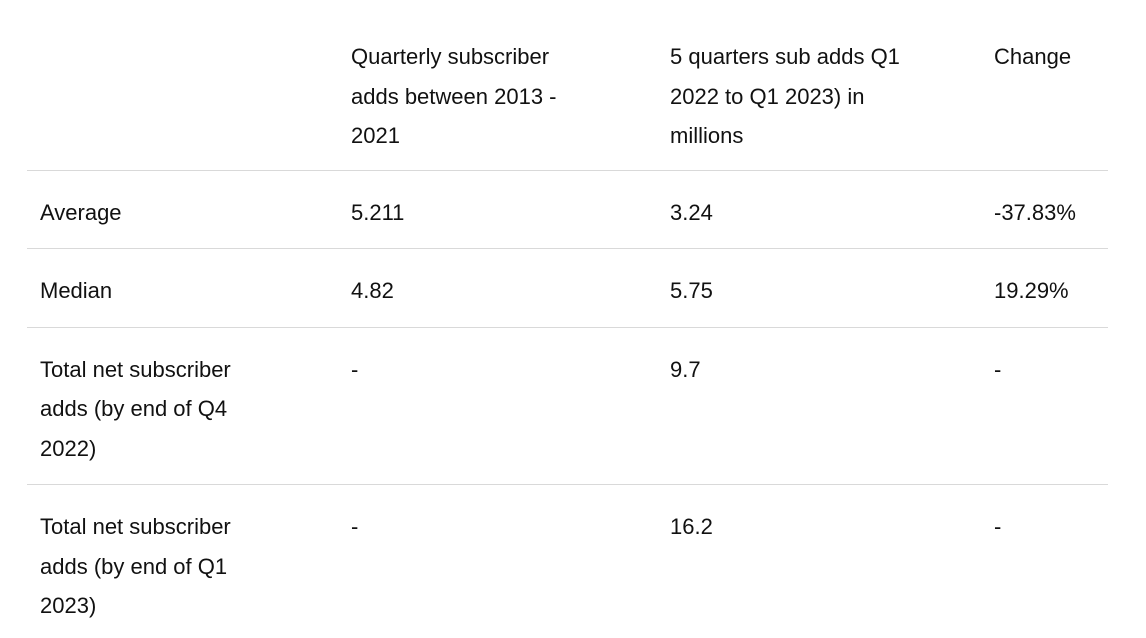 The height and width of the screenshot is (638, 1146). I want to click on column-header-empty, so click(189, 85).